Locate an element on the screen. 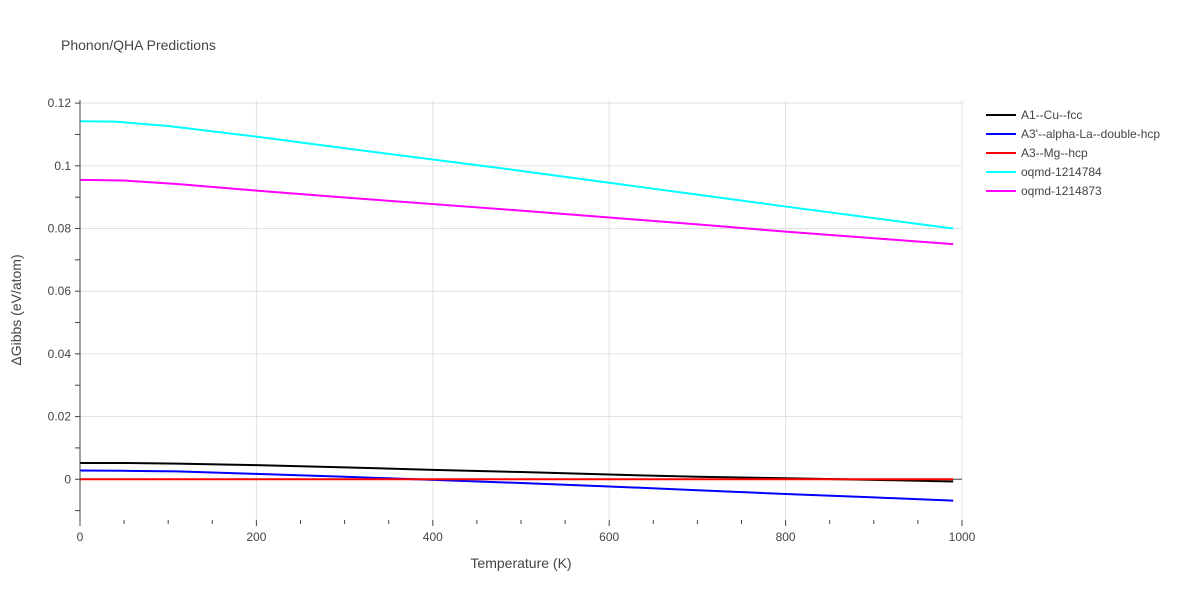 Image resolution: width=1200 pixels, height=600 pixels. legend-item-A3'--alpha-La--double-hcp: A3'--alpha-La--double-hcp is located at coordinates (1073, 134).